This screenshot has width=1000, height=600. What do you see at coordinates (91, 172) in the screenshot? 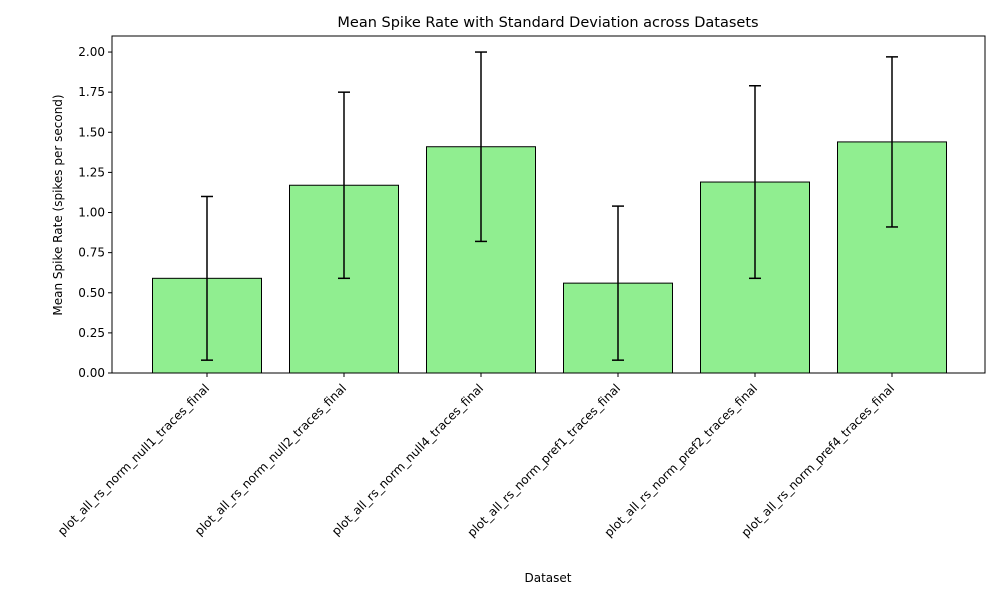
I see `y-tick-label: 1.25` at bounding box center [91, 172].